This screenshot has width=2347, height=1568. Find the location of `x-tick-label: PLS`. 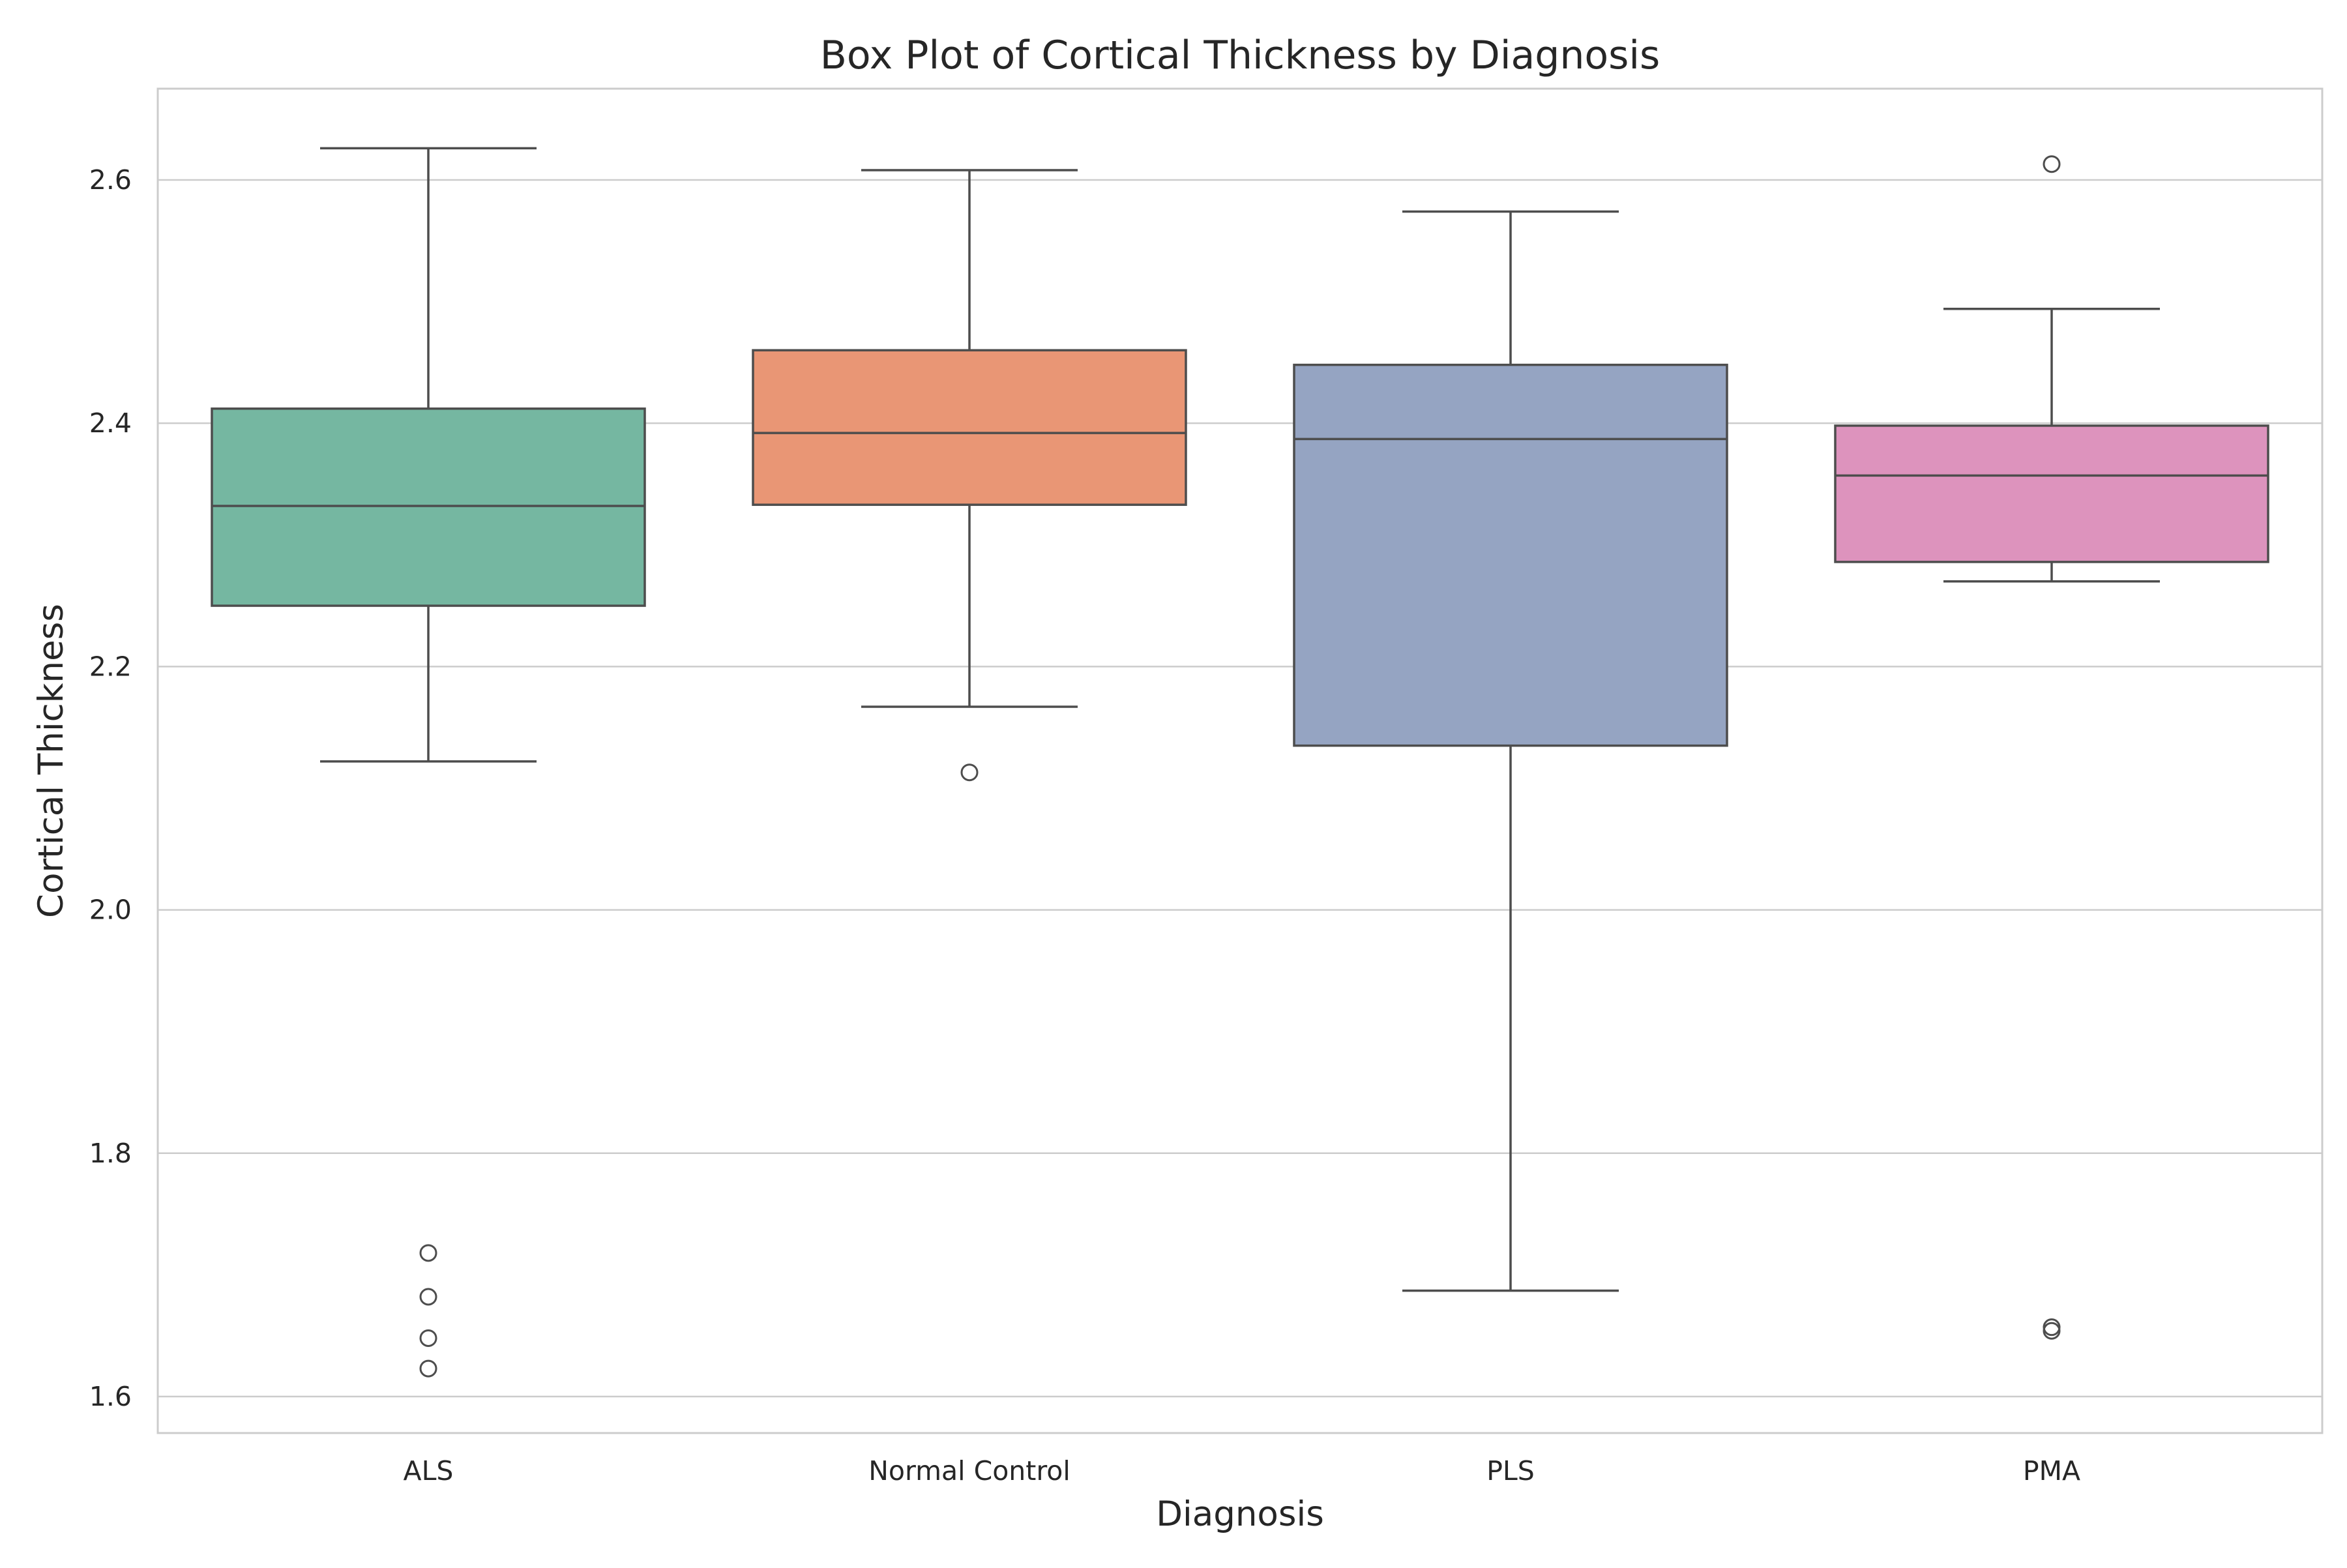

x-tick-label: PLS is located at coordinates (1510, 1471).